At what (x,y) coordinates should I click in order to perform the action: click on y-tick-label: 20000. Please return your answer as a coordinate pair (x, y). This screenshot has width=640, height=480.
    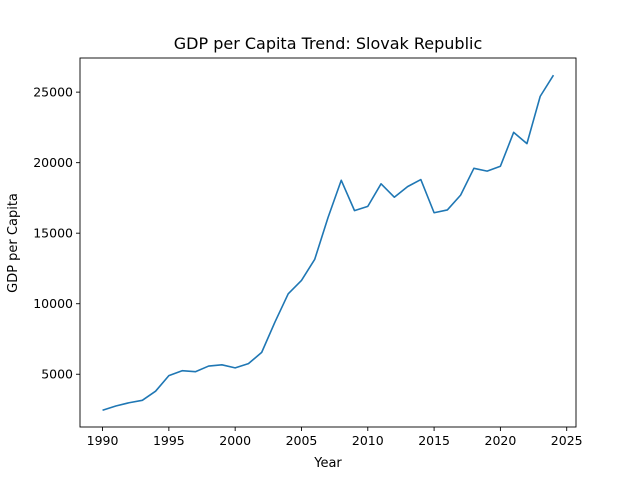
    Looking at the image, I should click on (53, 162).